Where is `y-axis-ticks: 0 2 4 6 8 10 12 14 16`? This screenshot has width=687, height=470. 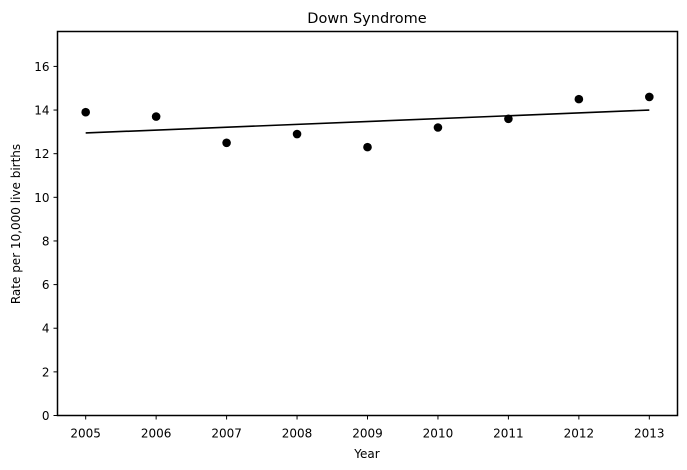
y-axis-ticks: 0 2 4 6 8 10 12 14 16 is located at coordinates (46, 241).